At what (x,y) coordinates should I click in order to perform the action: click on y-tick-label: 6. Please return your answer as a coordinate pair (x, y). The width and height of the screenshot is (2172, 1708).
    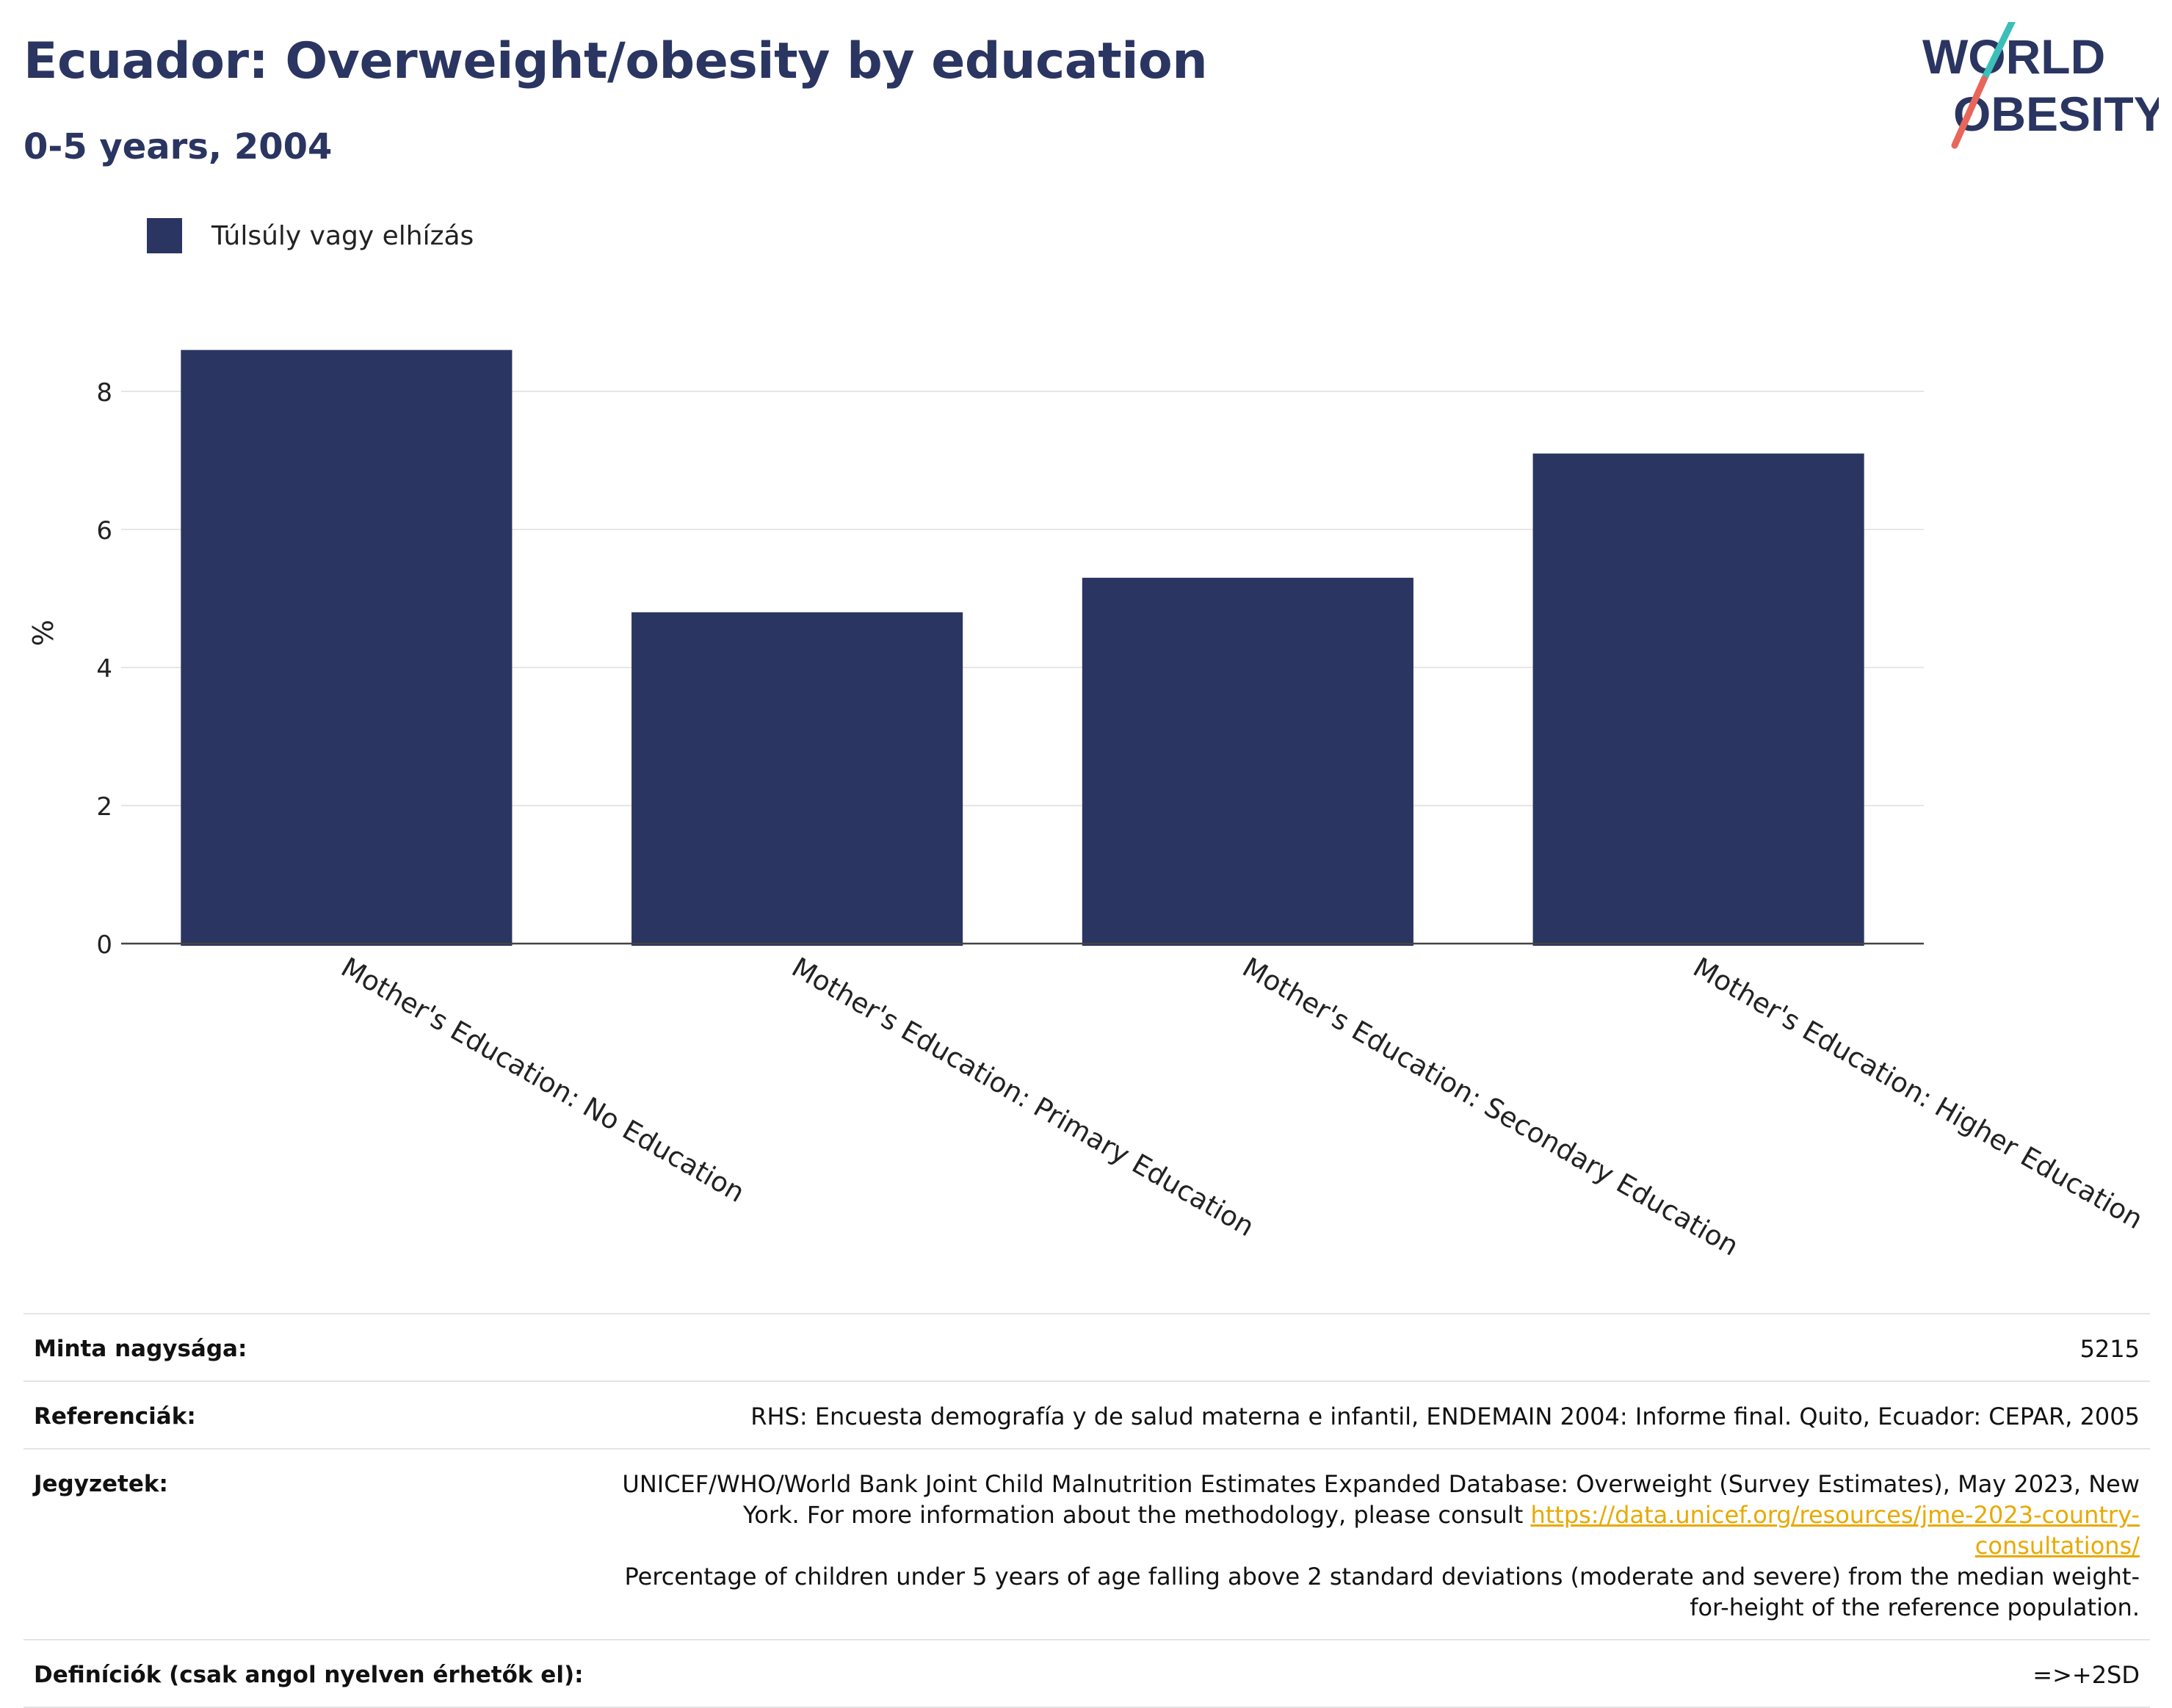
    Looking at the image, I should click on (104, 531).